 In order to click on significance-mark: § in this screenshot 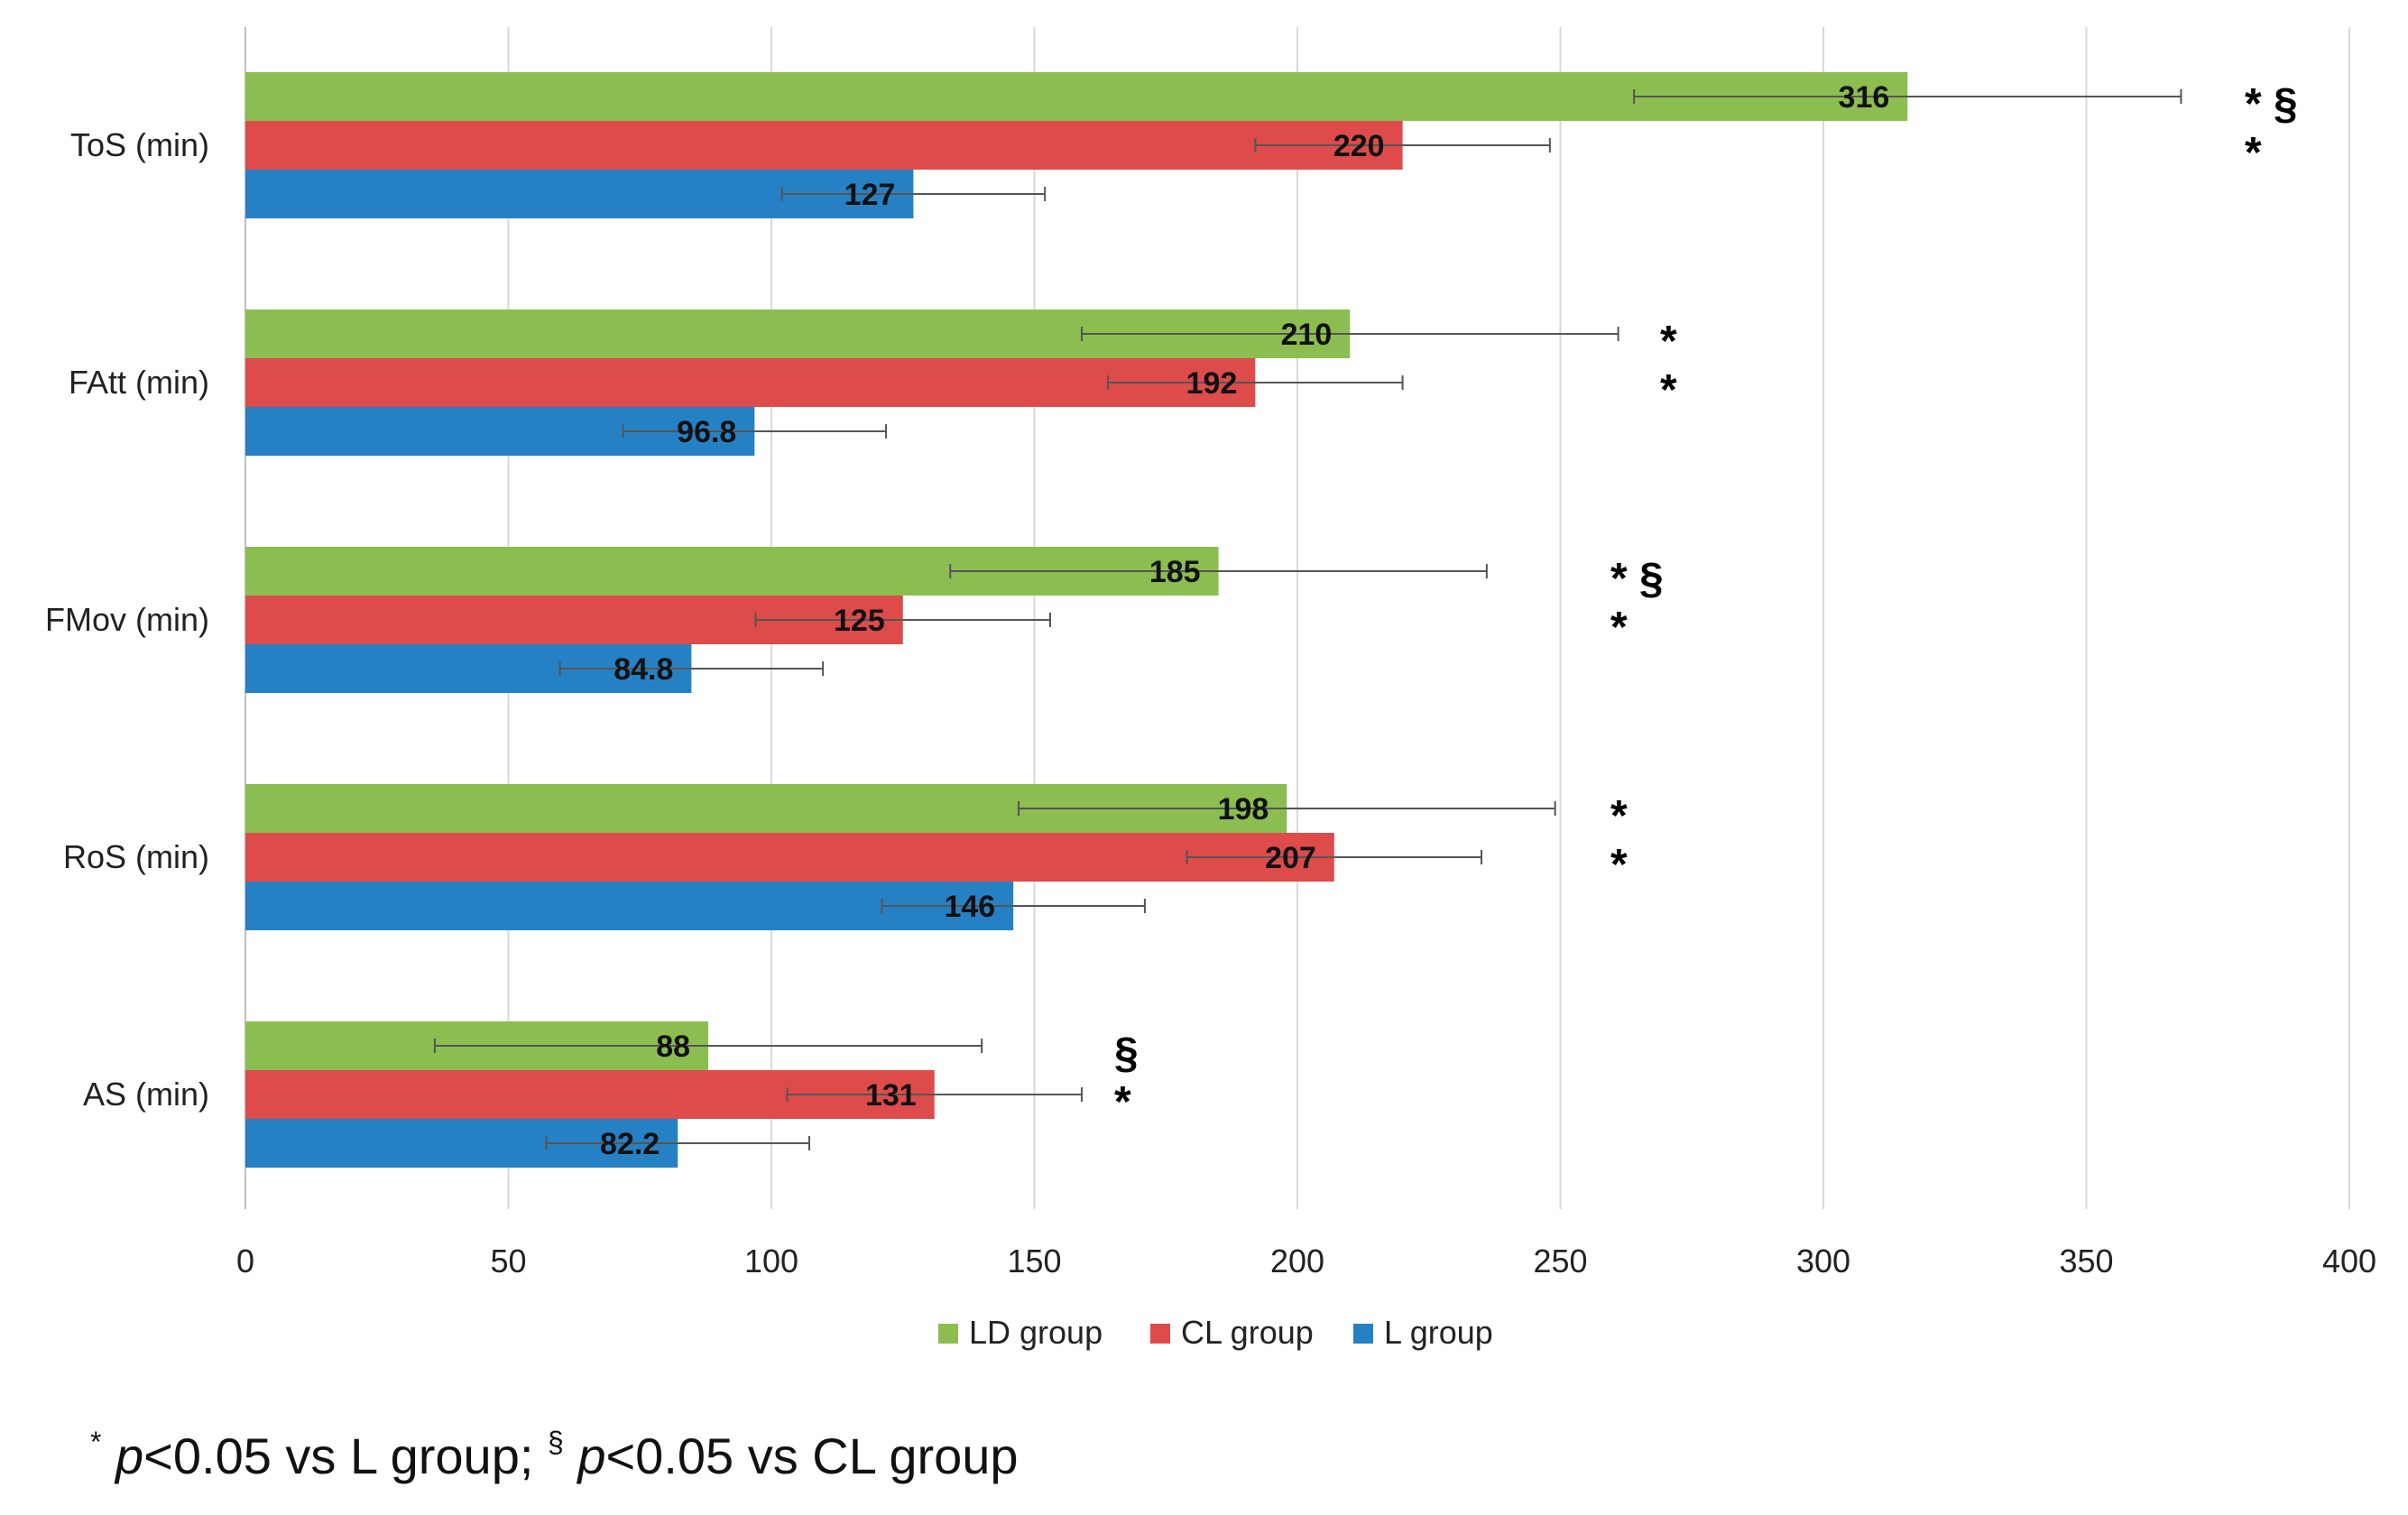, I will do `click(1126, 1054)`.